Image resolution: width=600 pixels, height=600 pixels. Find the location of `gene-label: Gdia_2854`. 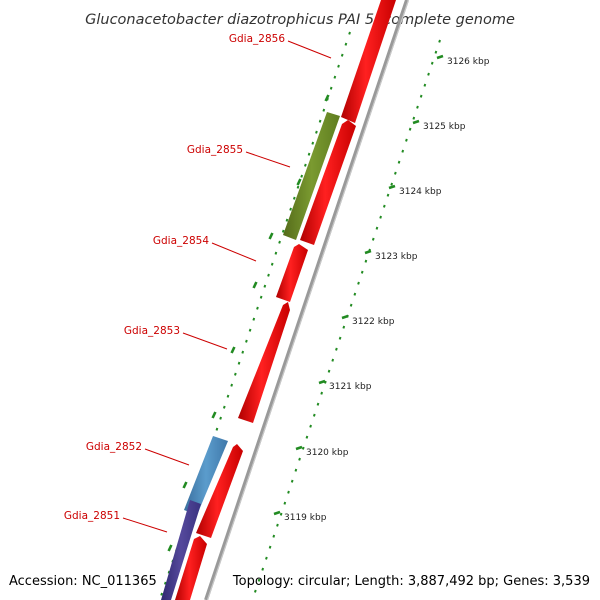

gene-label: Gdia_2854 is located at coordinates (181, 241).